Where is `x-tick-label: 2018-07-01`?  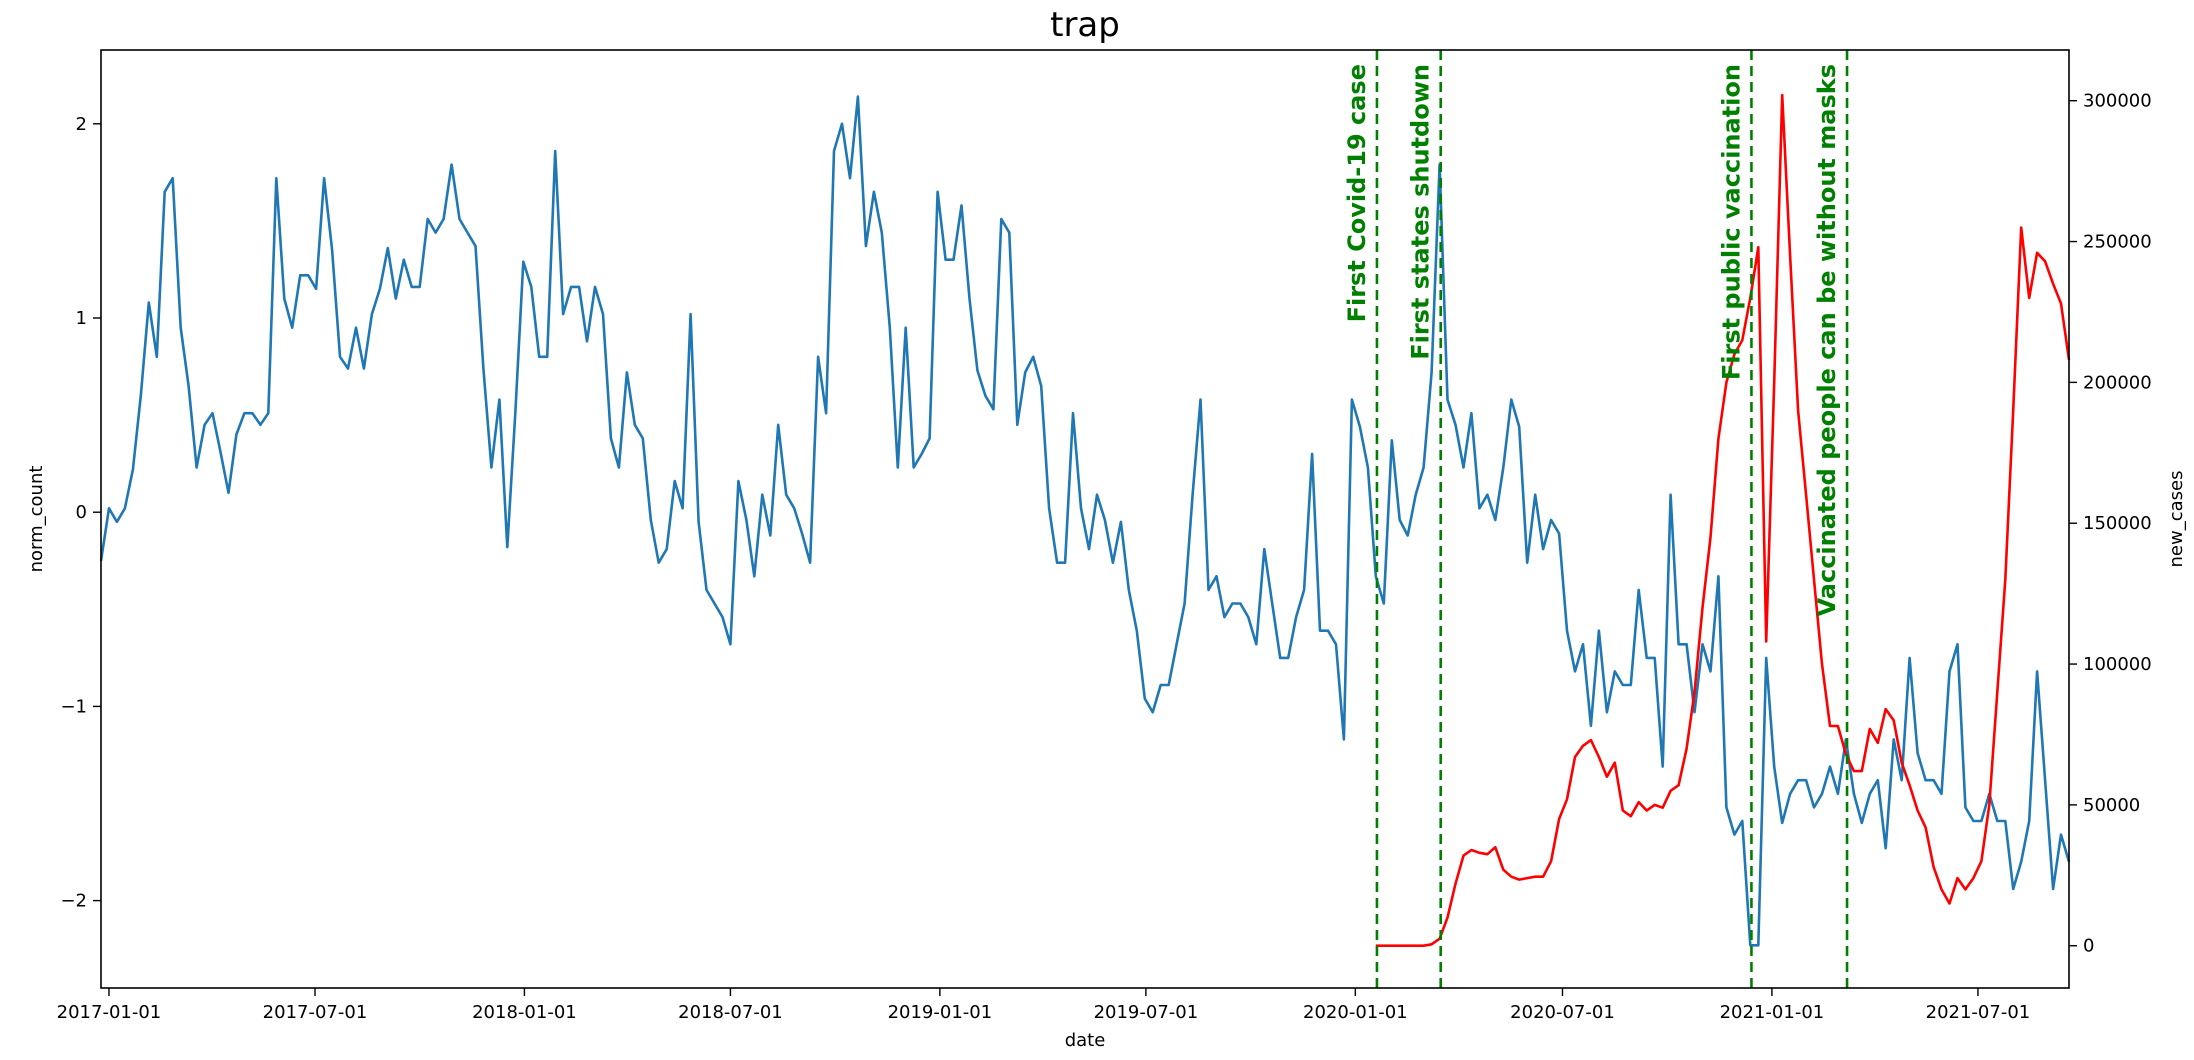 x-tick-label: 2018-07-01 is located at coordinates (730, 1012).